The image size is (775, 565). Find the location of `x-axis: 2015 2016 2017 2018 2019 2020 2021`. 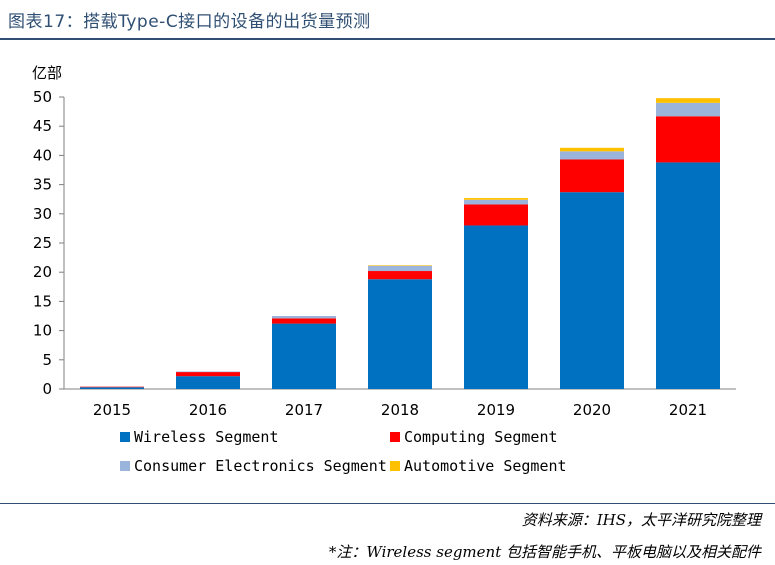

x-axis: 2015 2016 2017 2018 2019 2020 2021 is located at coordinates (400, 403).